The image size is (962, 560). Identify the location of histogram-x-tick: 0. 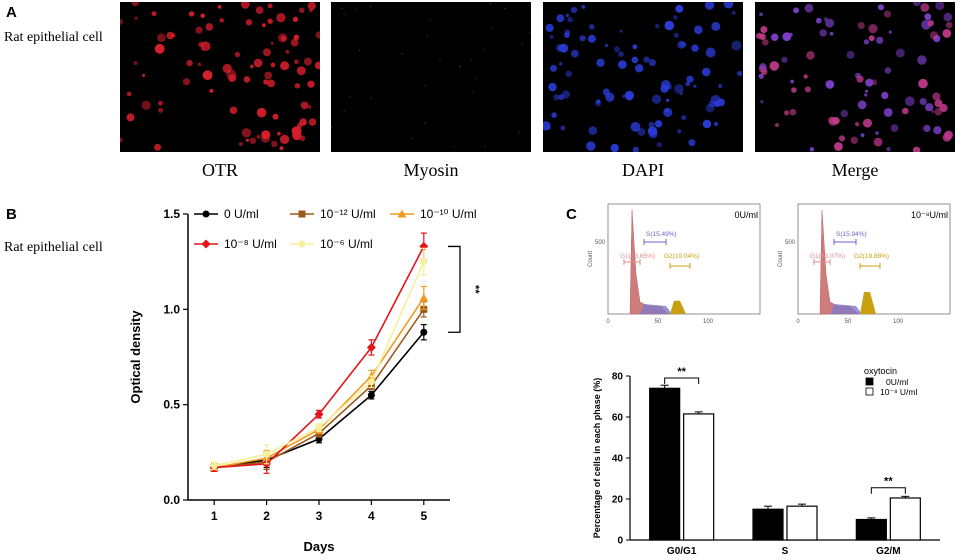
(608, 322).